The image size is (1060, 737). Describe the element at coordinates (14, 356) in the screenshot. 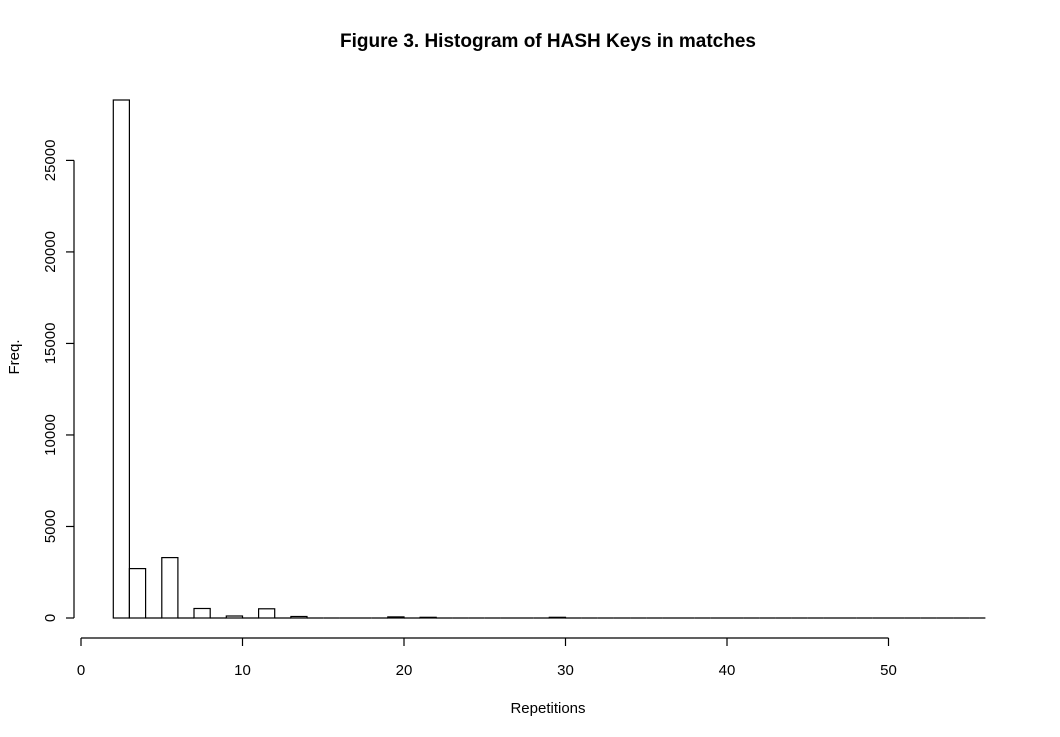

I see `y-axis-label: Freq.` at that location.